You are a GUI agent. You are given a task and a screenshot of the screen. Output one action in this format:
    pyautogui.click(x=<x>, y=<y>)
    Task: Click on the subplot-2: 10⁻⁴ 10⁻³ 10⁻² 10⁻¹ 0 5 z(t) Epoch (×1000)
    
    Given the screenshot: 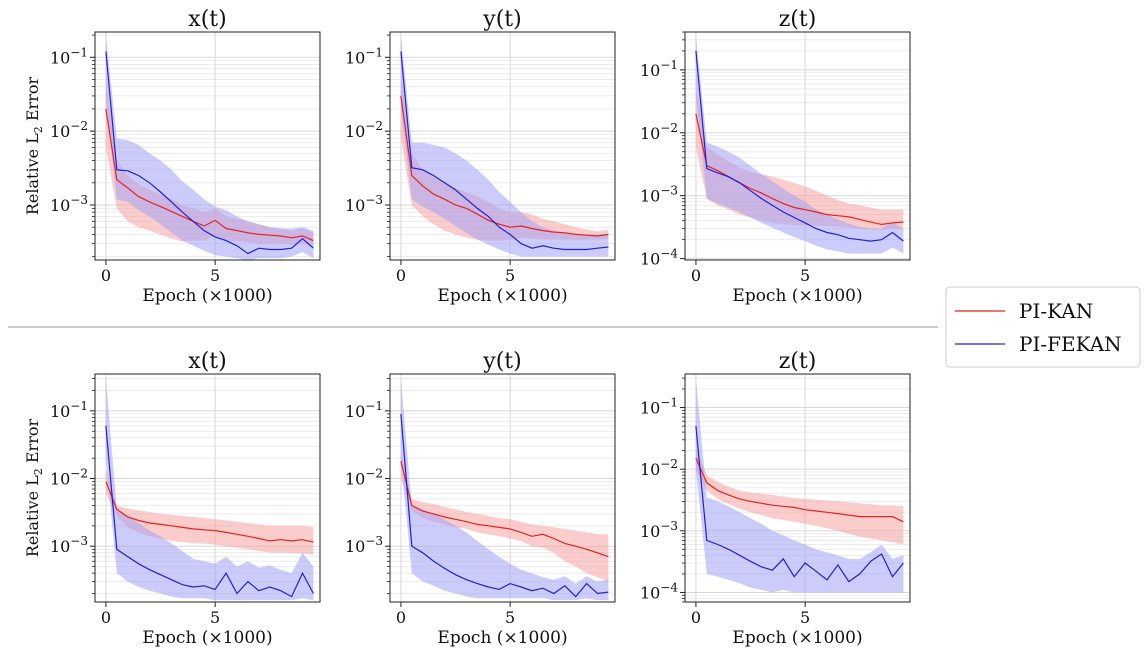 What is the action you would take?
    pyautogui.click(x=775, y=156)
    